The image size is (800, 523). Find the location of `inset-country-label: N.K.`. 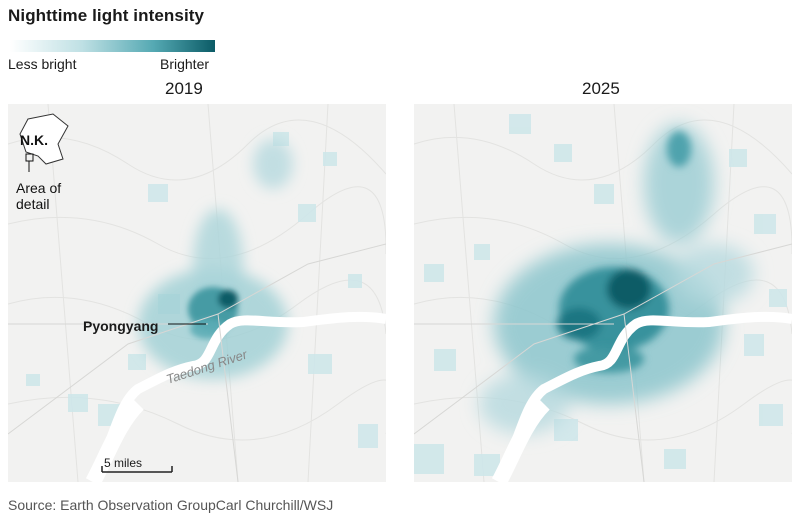

inset-country-label: N.K. is located at coordinates (34, 140).